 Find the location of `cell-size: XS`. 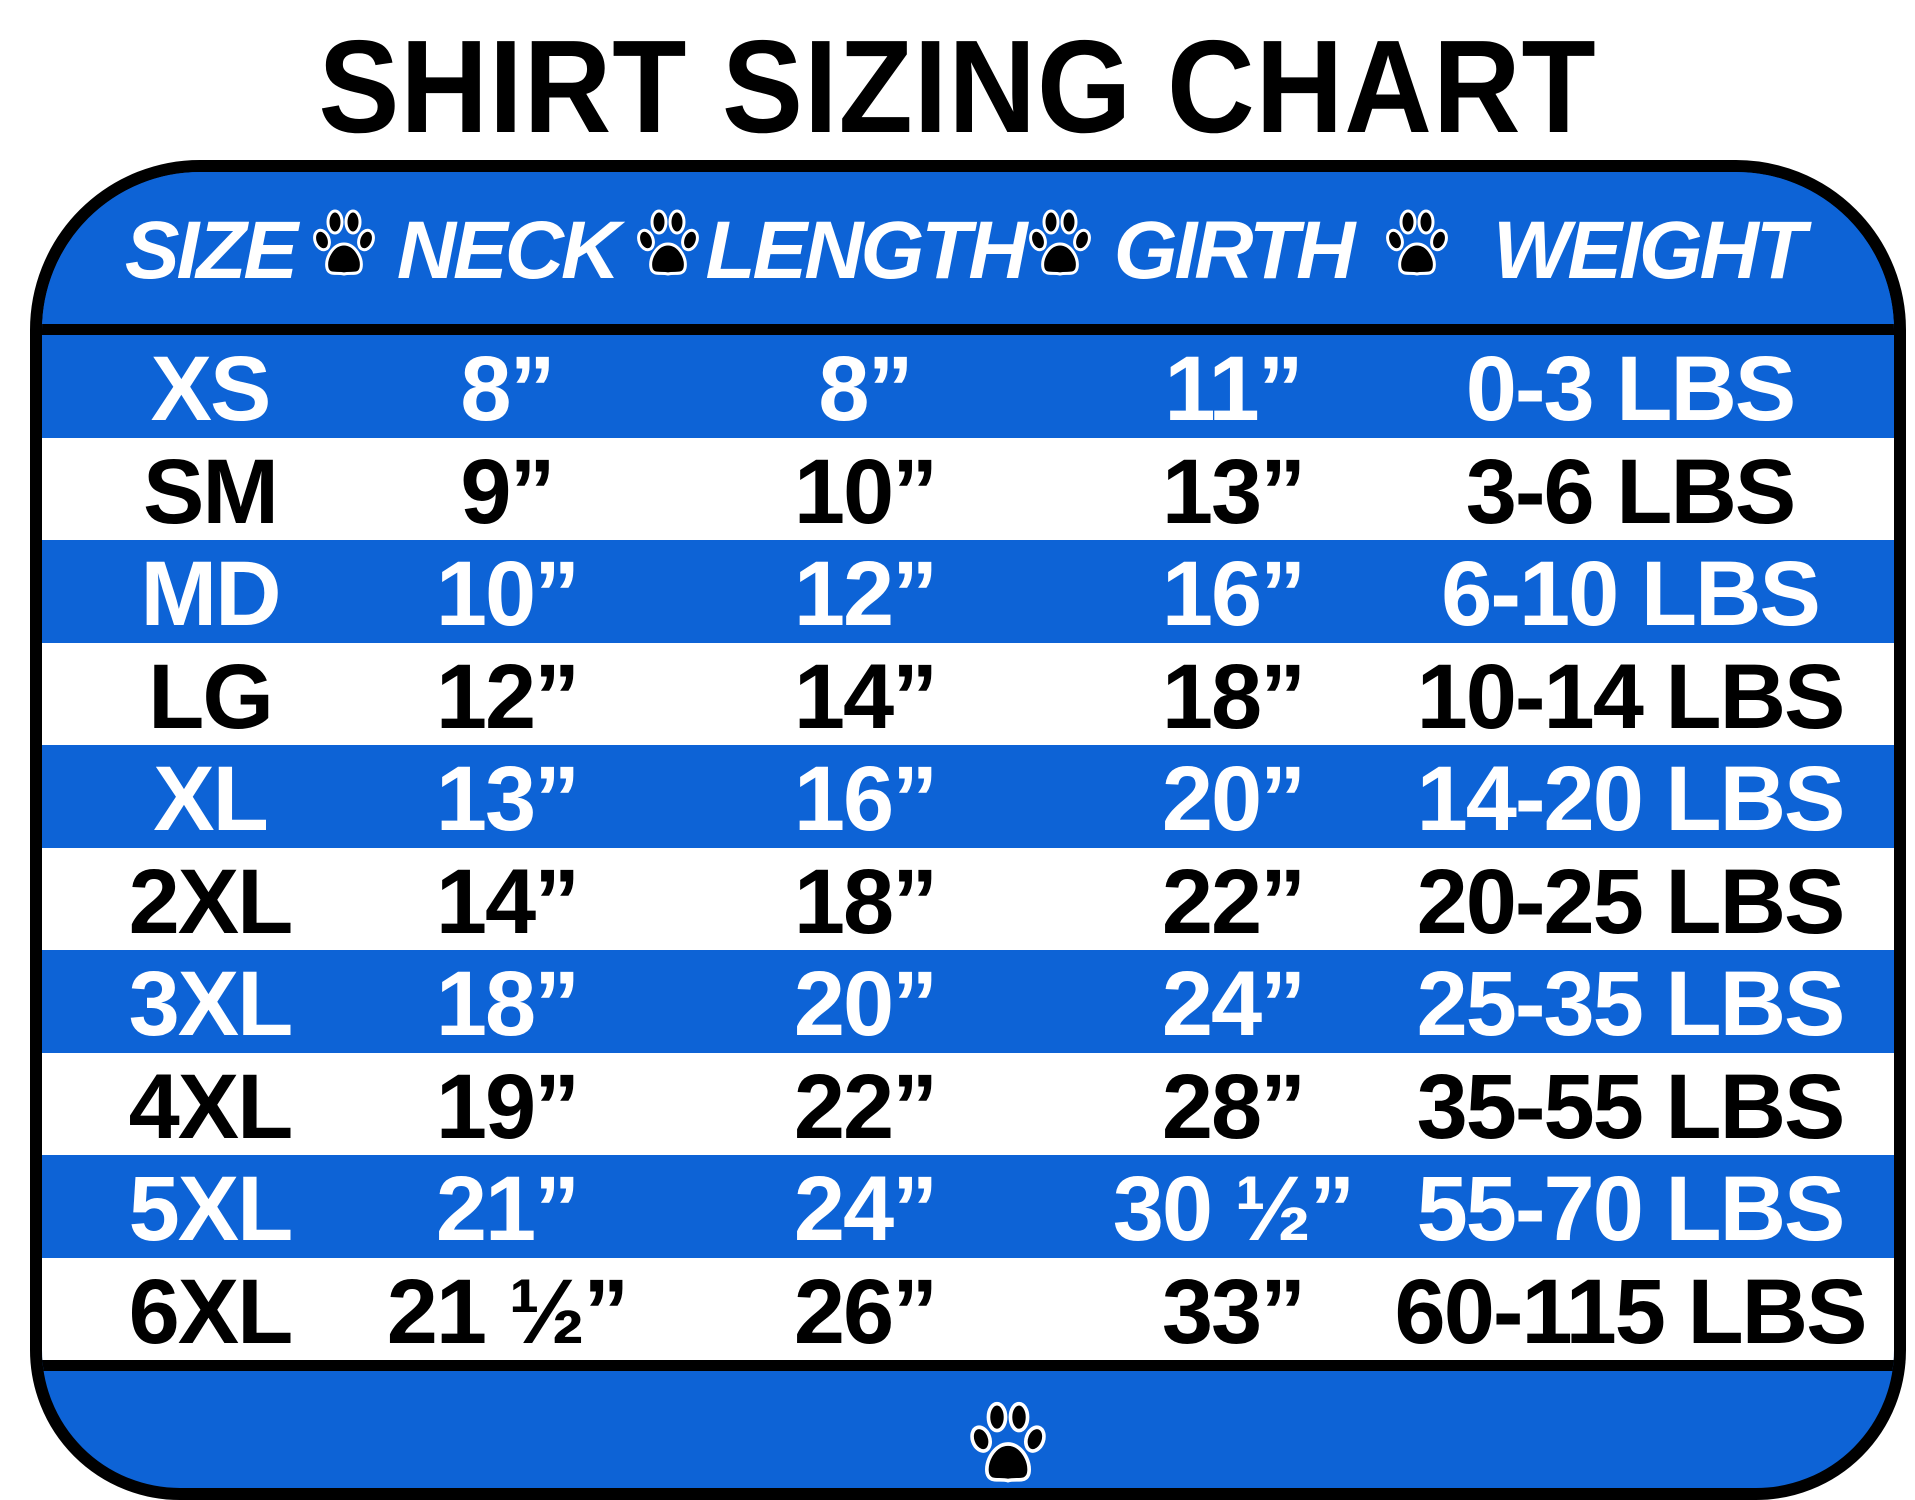

cell-size: XS is located at coordinates (211, 389).